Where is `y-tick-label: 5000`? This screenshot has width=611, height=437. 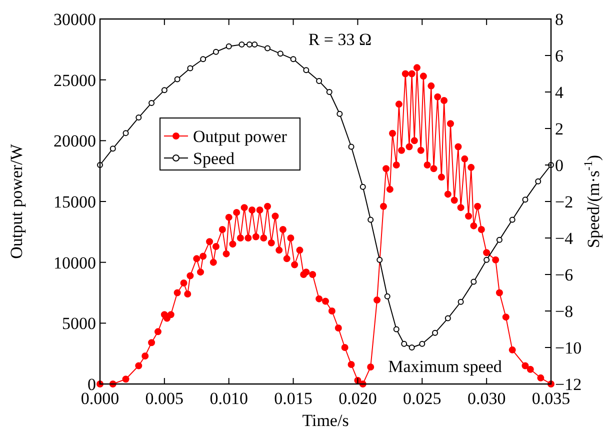 y-tick-label: 5000 is located at coordinates (79, 324).